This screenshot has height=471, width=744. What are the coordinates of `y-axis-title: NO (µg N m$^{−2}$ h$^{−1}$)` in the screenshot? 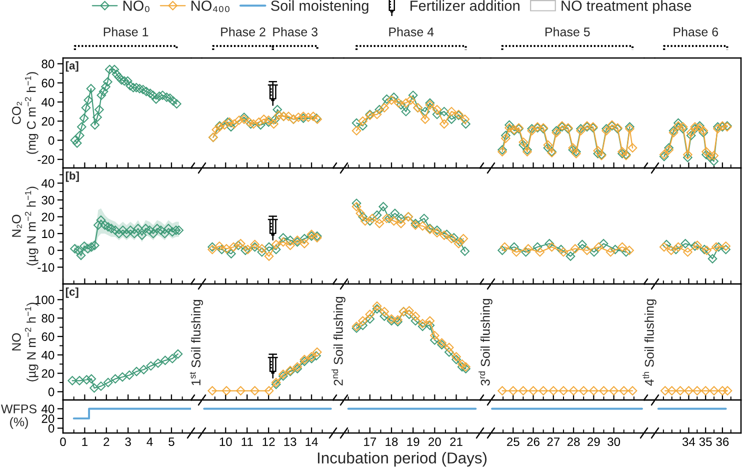 It's located at (25, 342).